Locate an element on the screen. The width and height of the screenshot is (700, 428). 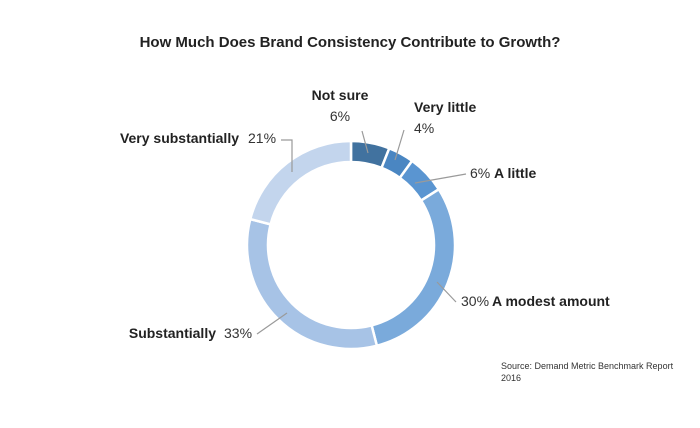
value-label-not-sure: 6% is located at coordinates (340, 116).